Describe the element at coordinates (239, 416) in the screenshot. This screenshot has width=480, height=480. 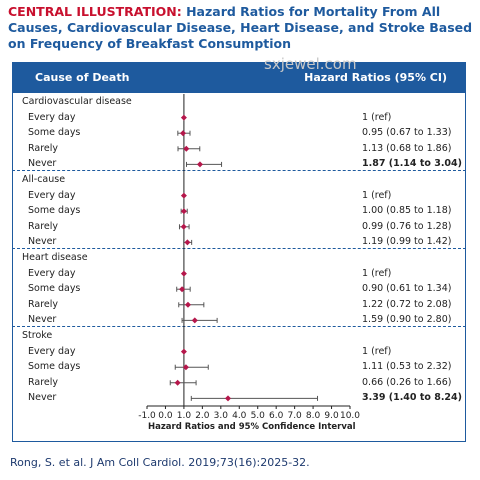
I see `x-tick-label: 4.0` at that location.